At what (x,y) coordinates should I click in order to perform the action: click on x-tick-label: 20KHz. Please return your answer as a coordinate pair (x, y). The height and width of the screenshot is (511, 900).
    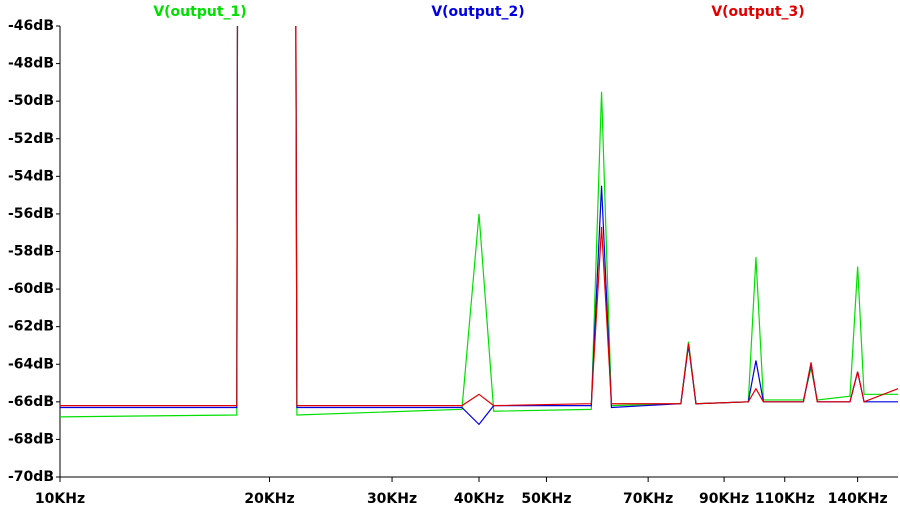
    Looking at the image, I should click on (269, 499).